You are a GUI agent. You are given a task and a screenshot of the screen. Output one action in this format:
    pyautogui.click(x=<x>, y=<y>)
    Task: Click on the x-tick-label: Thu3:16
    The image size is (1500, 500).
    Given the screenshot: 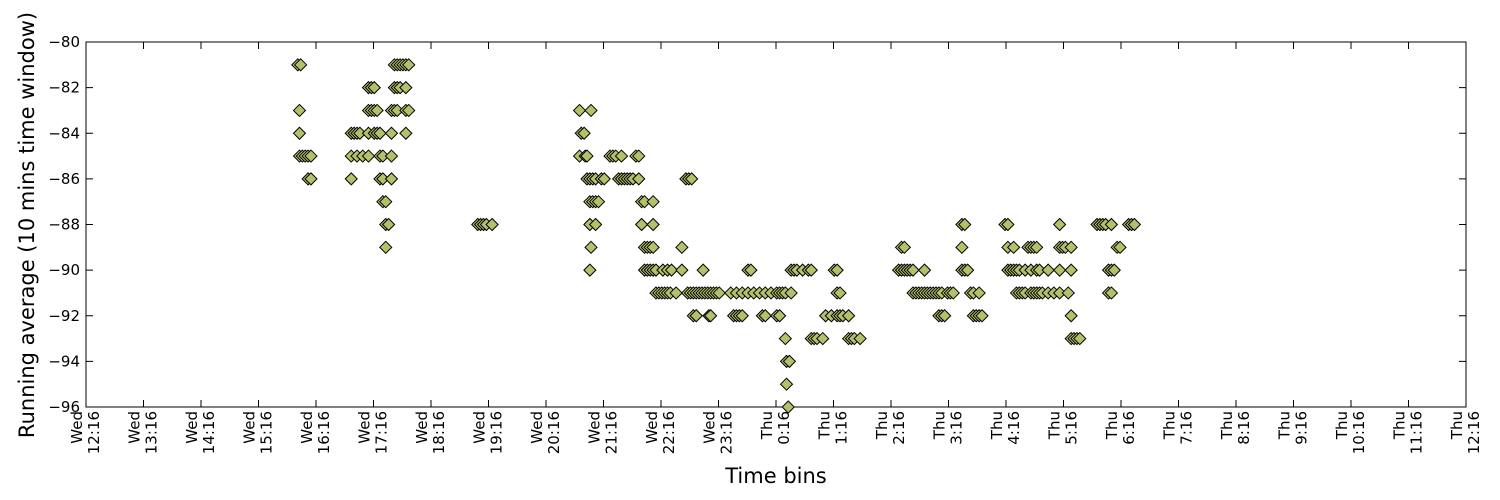 What is the action you would take?
    pyautogui.click(x=948, y=428)
    